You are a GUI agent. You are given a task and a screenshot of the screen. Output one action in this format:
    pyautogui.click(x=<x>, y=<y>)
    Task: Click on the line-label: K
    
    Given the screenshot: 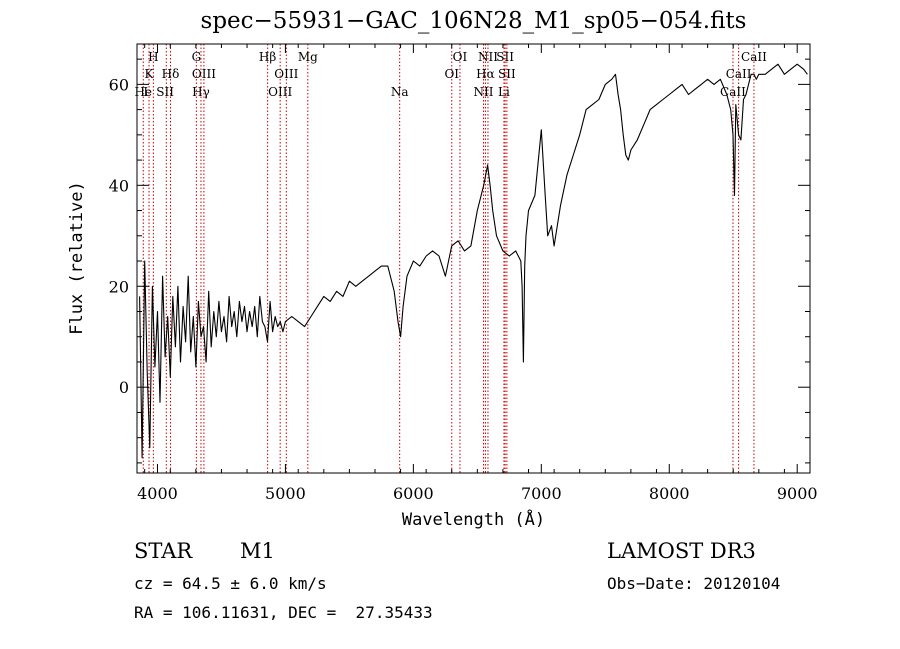 What is the action you would take?
    pyautogui.click(x=150, y=74)
    